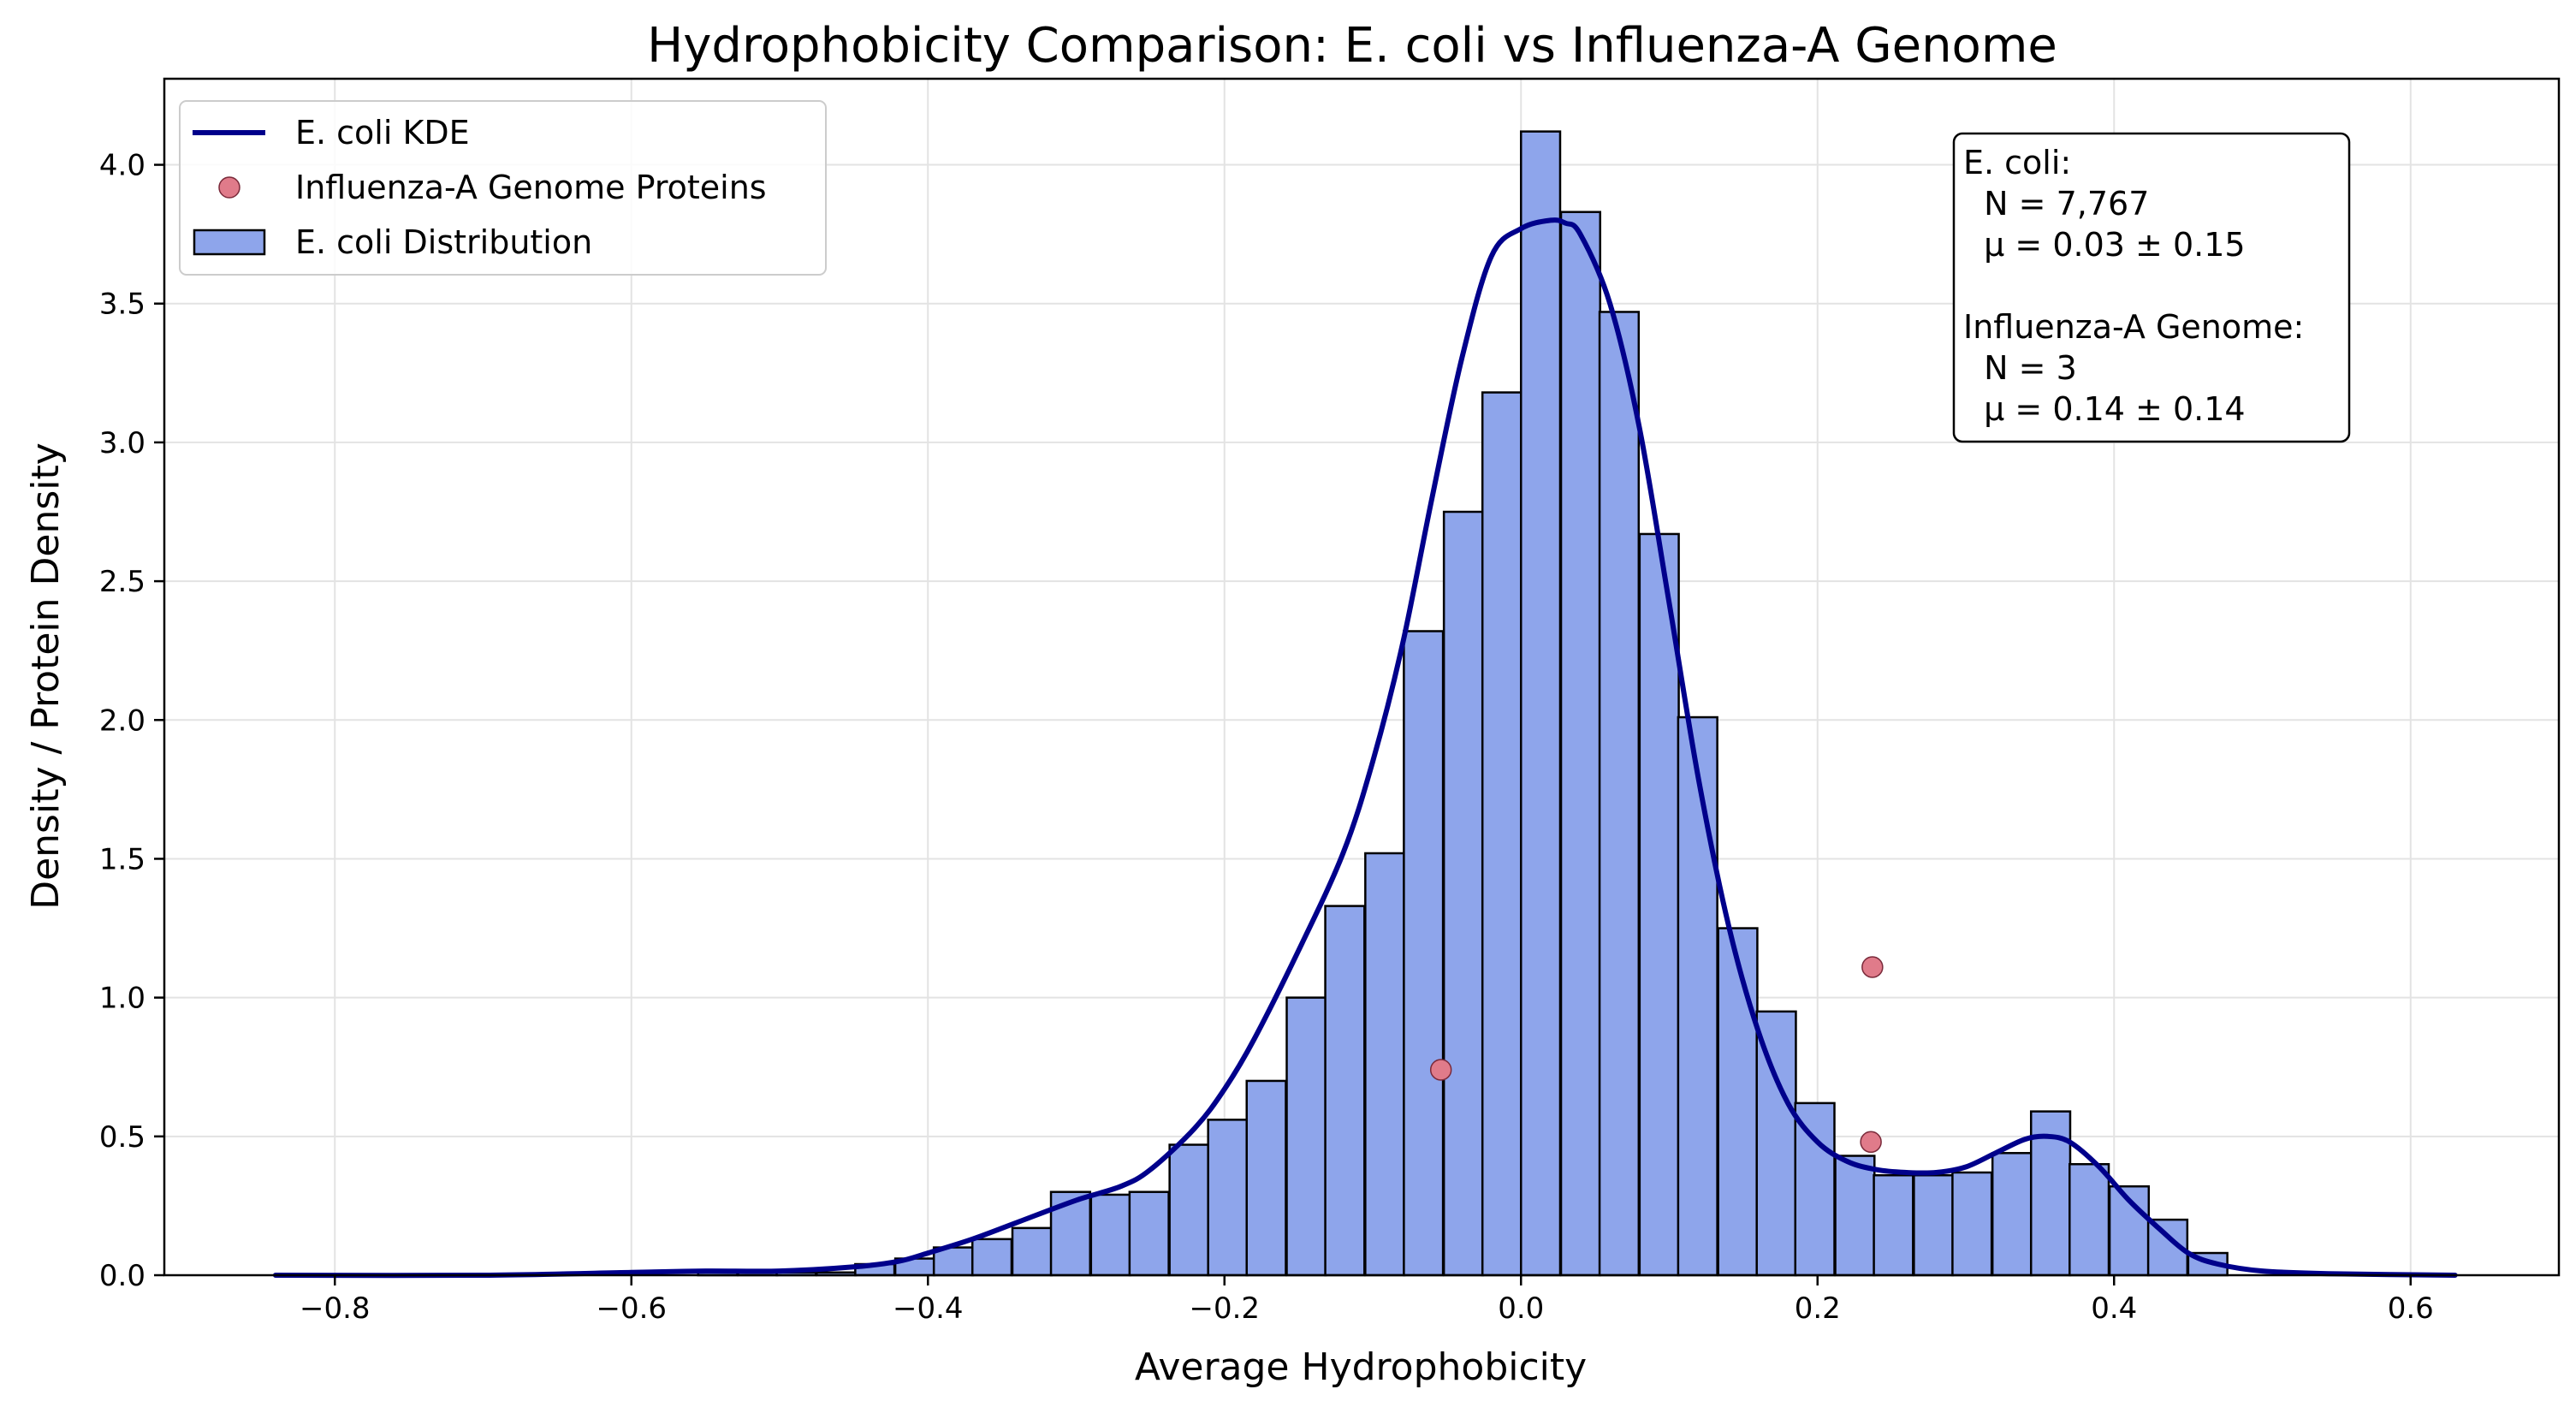 Image resolution: width=2576 pixels, height=1413 pixels. I want to click on stats-line: μ = 0.14 ± 0.14, so click(2104, 409).